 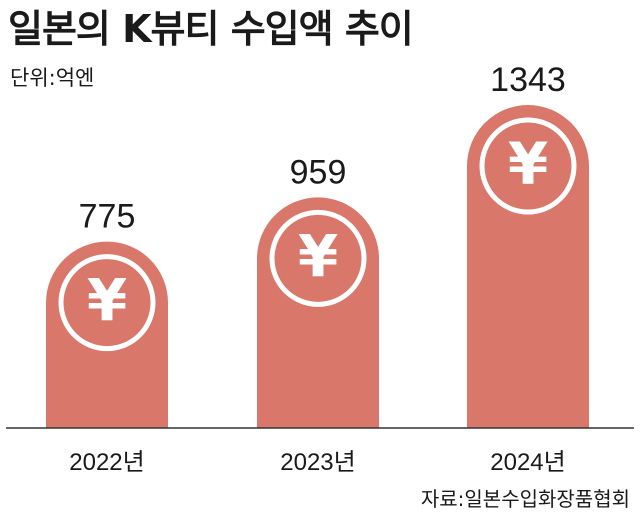 I want to click on category-label-2: 2023년, so click(x=317, y=462).